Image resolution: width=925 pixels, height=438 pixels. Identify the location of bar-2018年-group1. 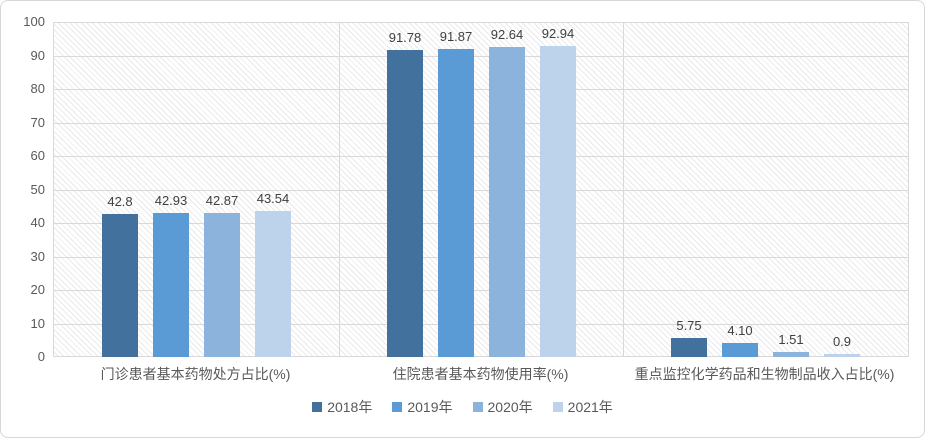
(120, 285).